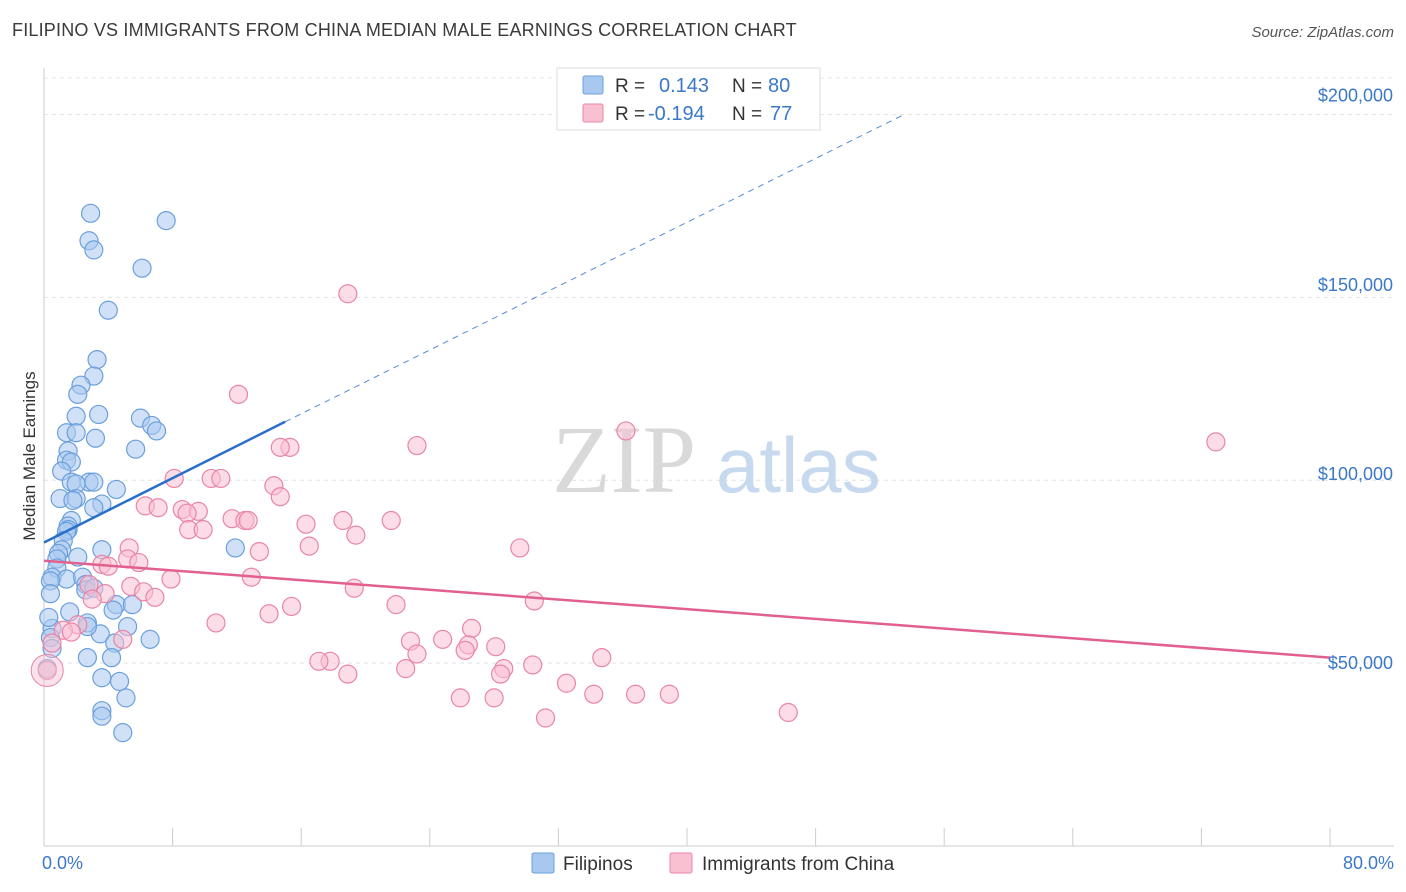  What do you see at coordinates (164, 482) in the screenshot?
I see `trend-line-filipinos` at bounding box center [164, 482].